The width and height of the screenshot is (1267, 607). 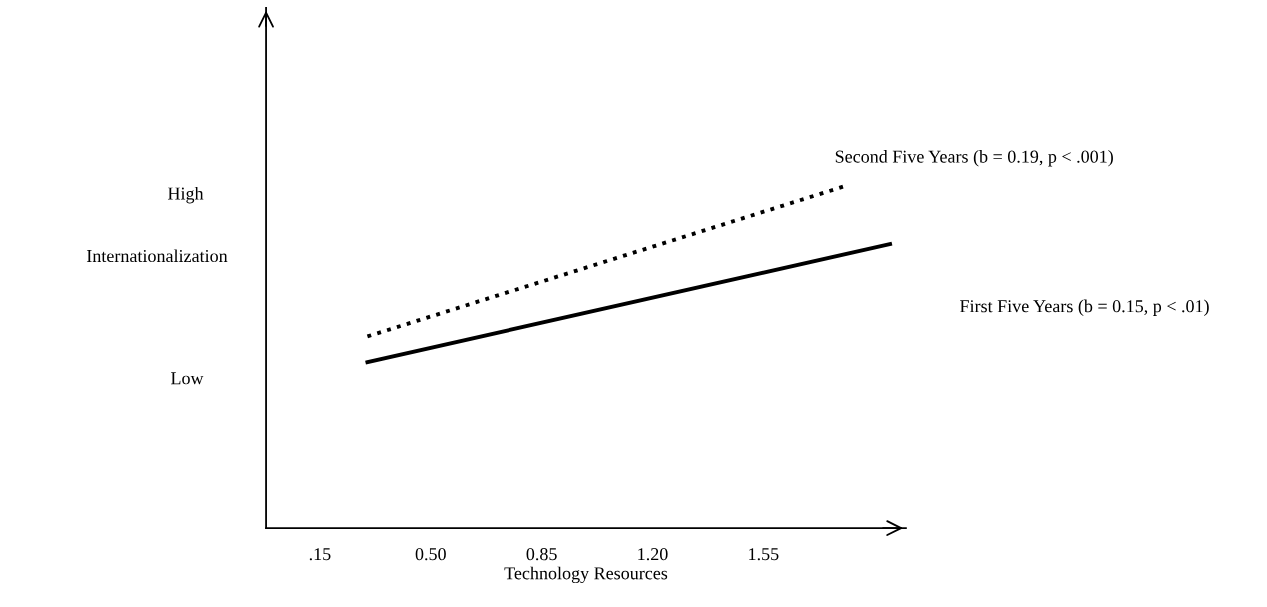 What do you see at coordinates (185, 195) in the screenshot?
I see `text: High` at bounding box center [185, 195].